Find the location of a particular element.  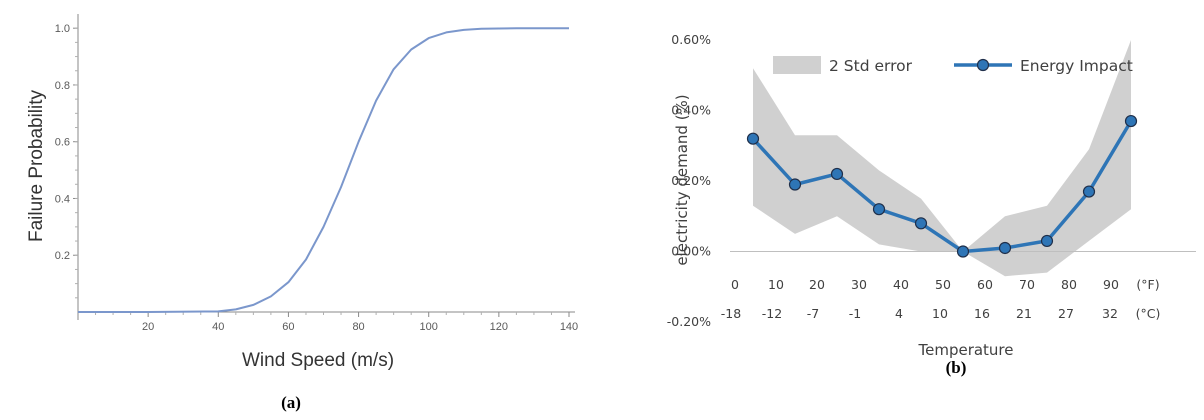

chart-b-y-tick-label: 0.60% is located at coordinates (691, 39).